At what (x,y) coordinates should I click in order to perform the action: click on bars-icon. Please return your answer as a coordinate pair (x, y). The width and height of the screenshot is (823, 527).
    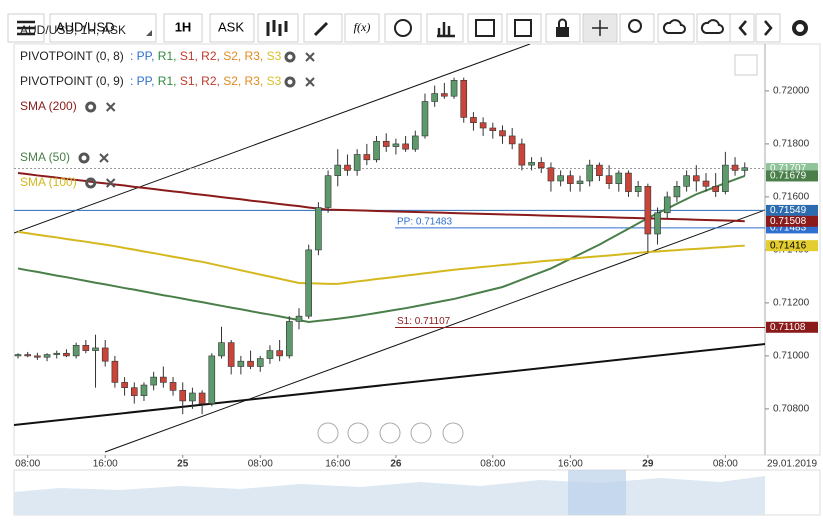
    Looking at the image, I should click on (446, 30).